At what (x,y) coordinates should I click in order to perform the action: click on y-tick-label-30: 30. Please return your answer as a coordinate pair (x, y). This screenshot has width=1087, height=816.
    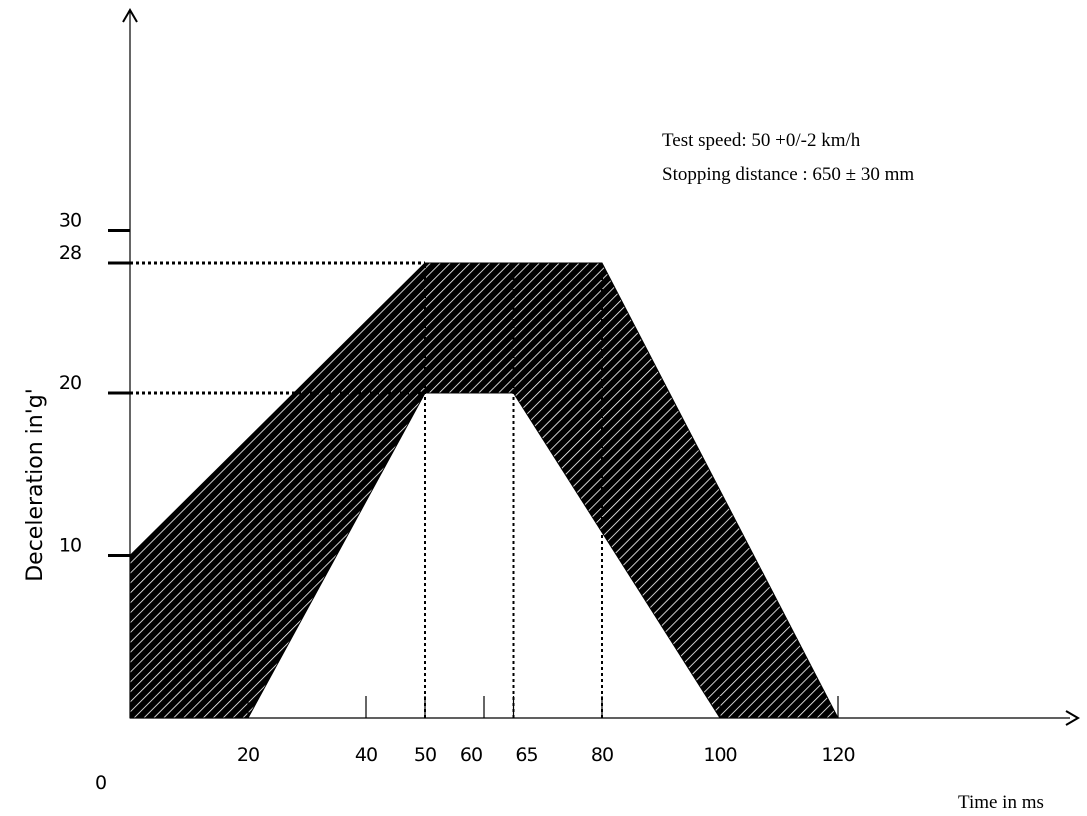
    Looking at the image, I should click on (70, 221).